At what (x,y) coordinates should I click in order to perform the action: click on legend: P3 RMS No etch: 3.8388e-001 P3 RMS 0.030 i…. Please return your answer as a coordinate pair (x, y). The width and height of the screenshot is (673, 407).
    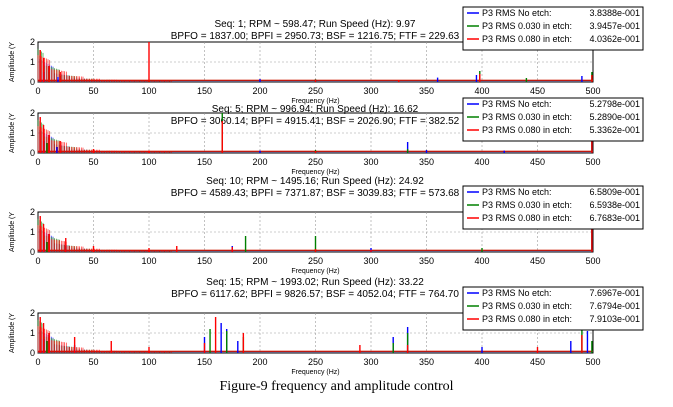
    Looking at the image, I should click on (553, 28).